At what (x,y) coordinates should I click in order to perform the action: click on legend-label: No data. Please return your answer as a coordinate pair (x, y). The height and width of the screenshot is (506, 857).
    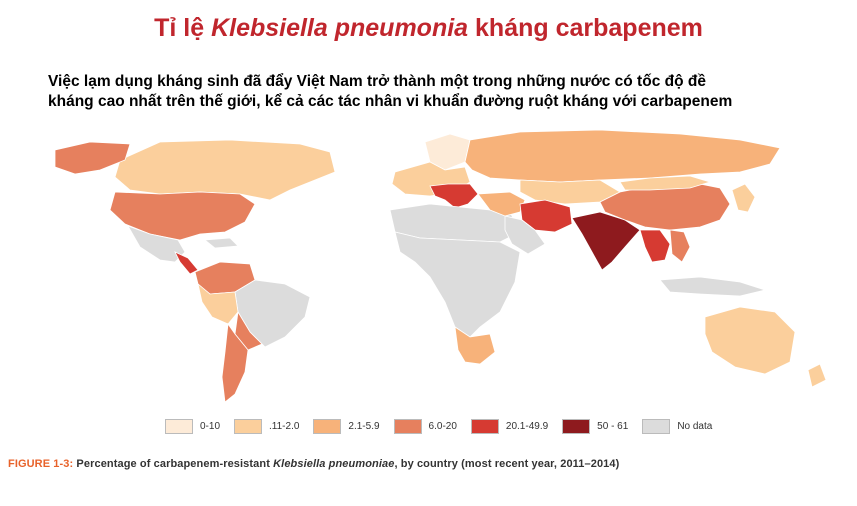
    Looking at the image, I should click on (695, 426).